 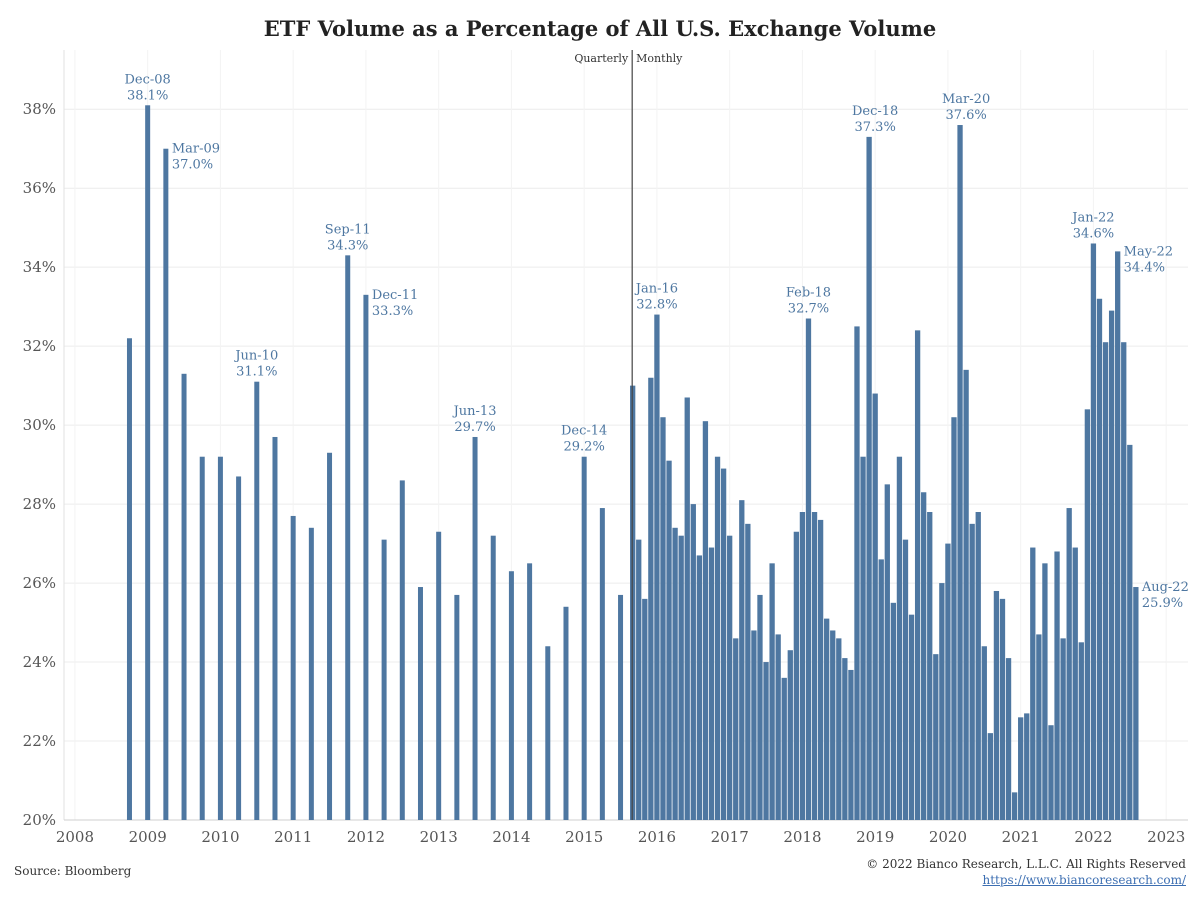 What do you see at coordinates (584, 447) in the screenshot?
I see `annotation-value: 29.2%` at bounding box center [584, 447].